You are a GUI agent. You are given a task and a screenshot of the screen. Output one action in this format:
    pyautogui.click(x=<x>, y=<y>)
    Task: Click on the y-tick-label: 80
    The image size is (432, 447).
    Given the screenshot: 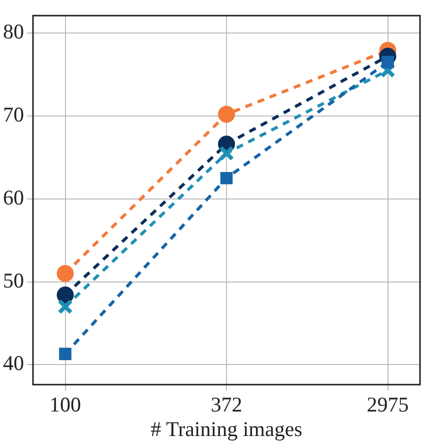 What is the action you would take?
    pyautogui.click(x=13, y=32)
    